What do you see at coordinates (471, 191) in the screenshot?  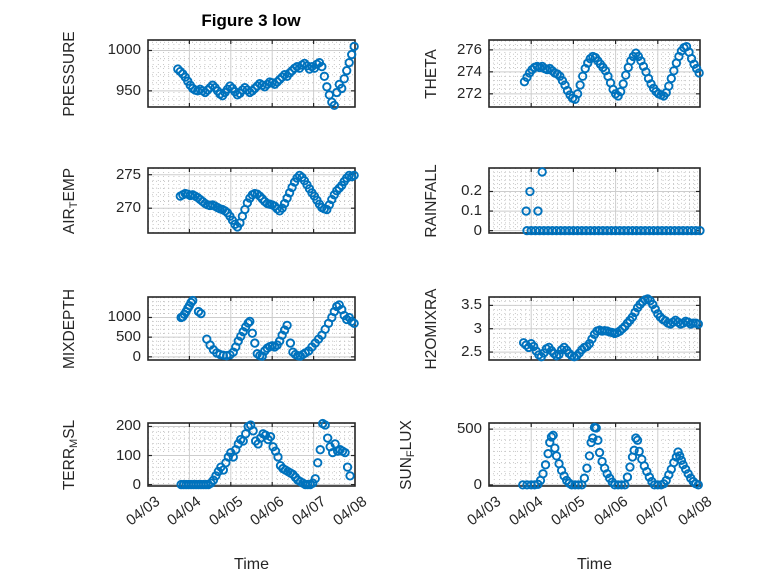 I see `y-tick-label: 0.2` at bounding box center [471, 191].